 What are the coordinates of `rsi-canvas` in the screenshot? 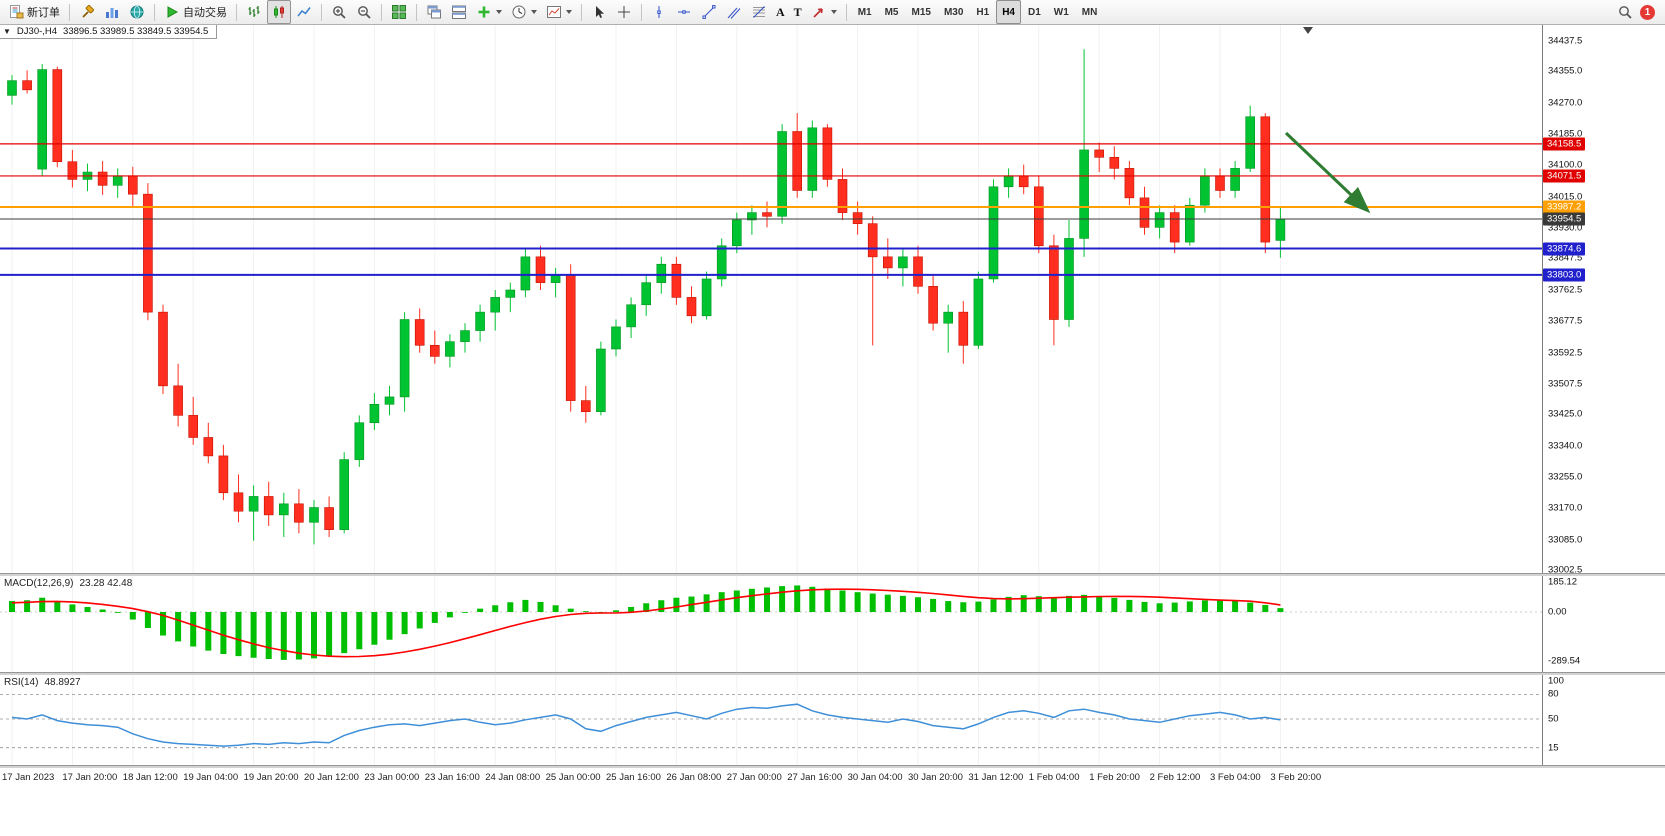 It's located at (771, 720).